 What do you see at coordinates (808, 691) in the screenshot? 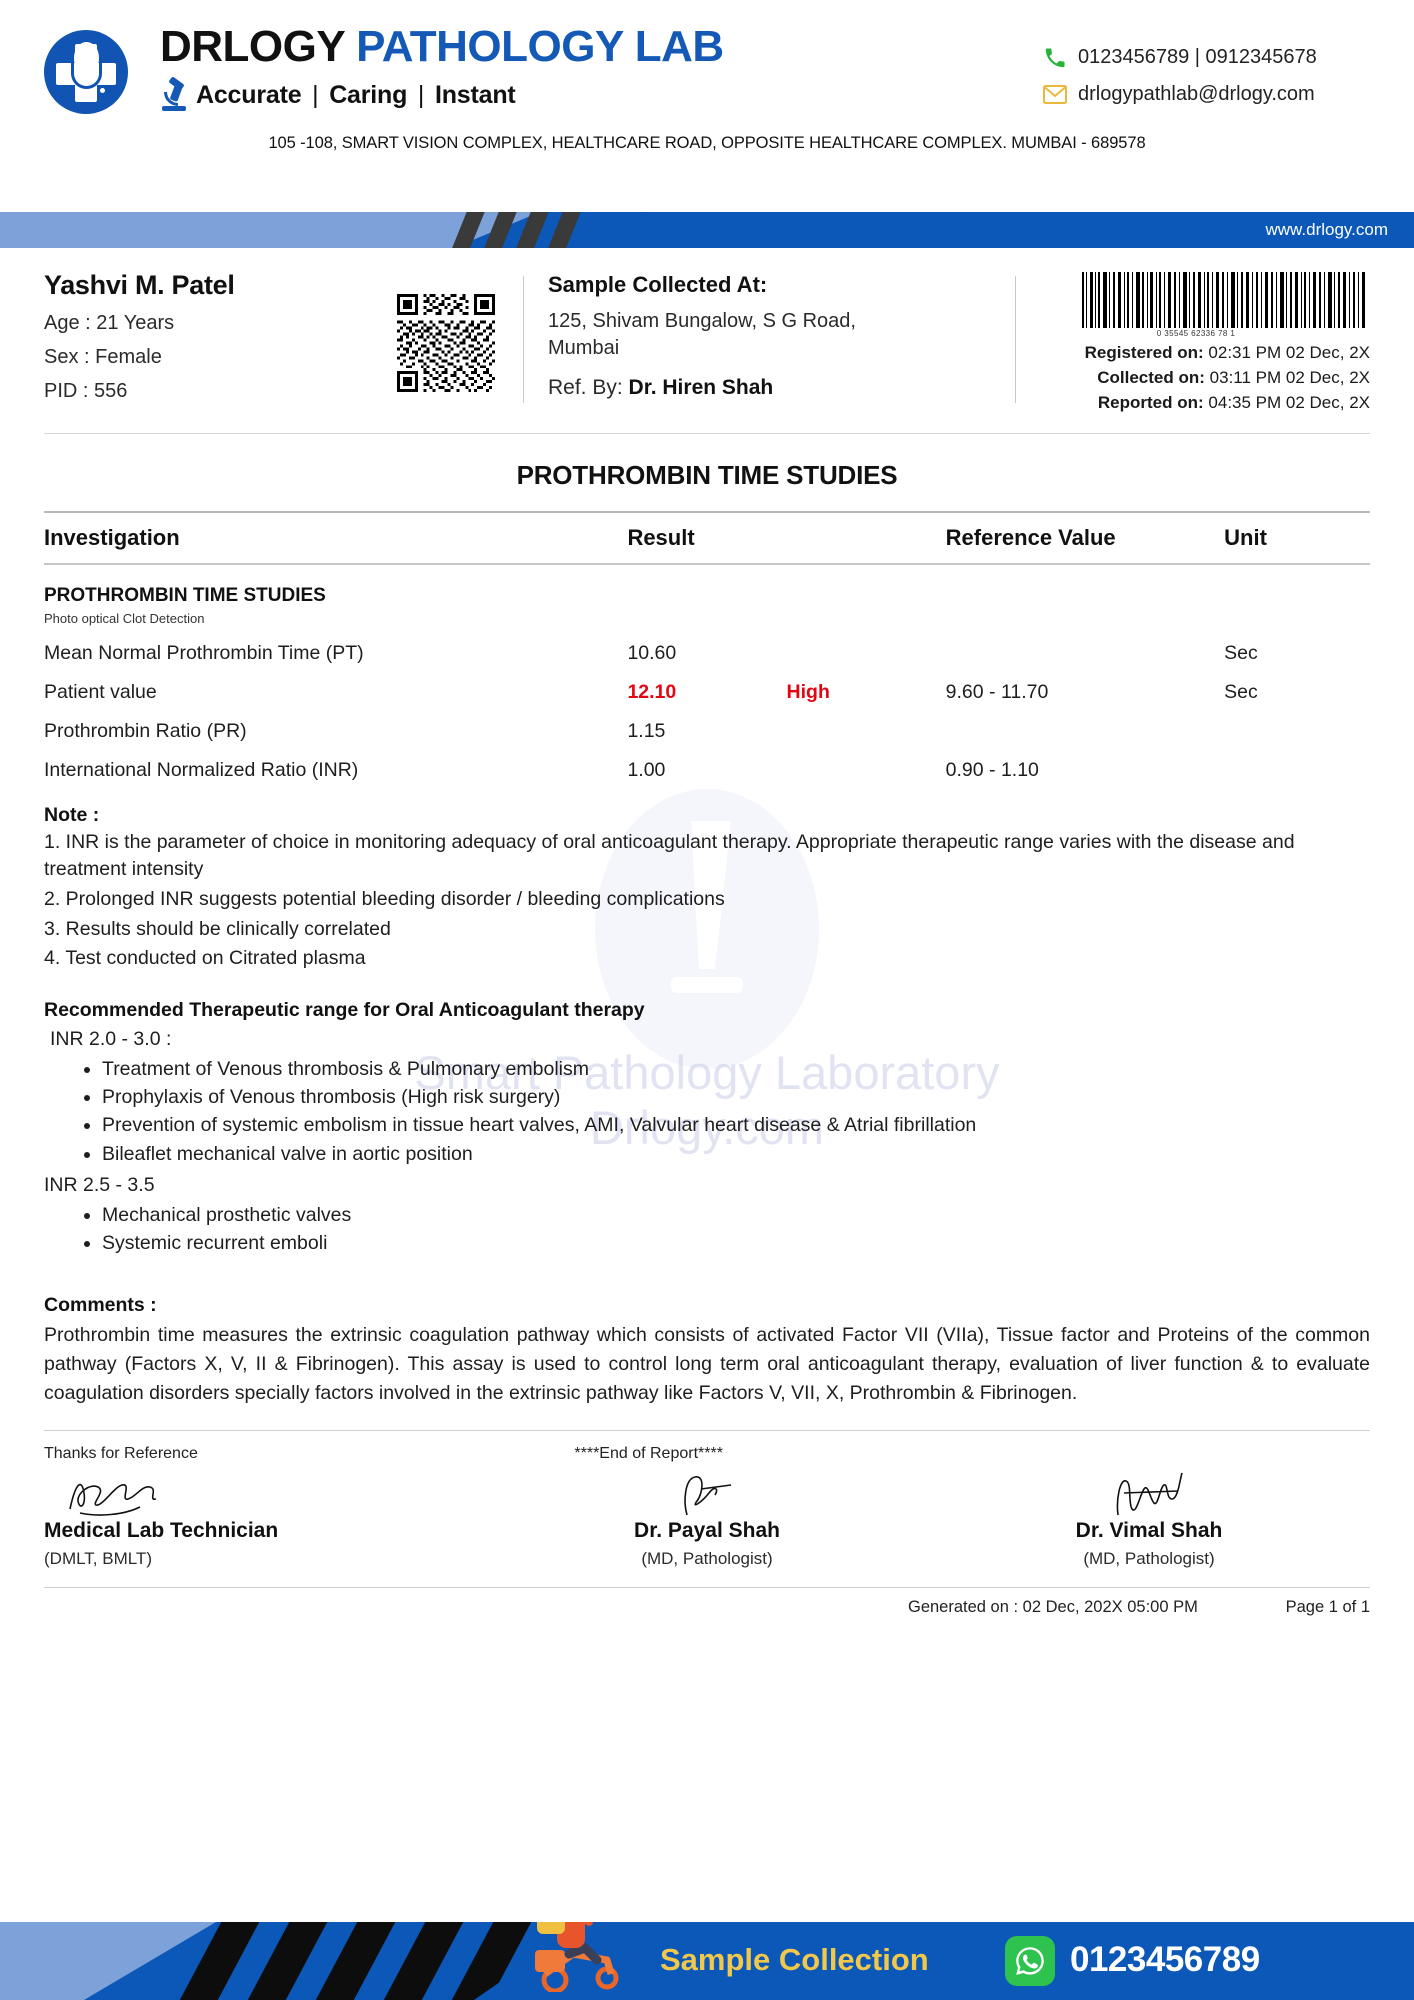
I see `row-flag: High` at bounding box center [808, 691].